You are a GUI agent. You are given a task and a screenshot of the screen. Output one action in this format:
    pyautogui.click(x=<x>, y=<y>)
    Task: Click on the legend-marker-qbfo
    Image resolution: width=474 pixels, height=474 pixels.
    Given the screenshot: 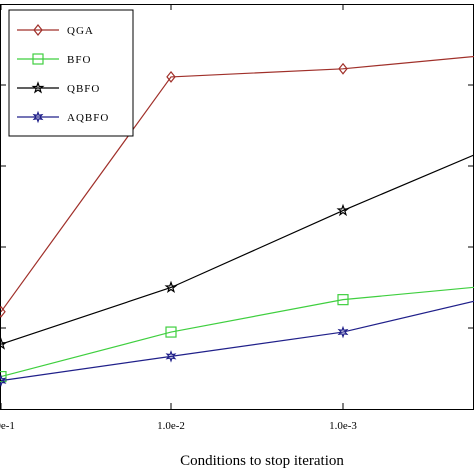 What is the action you would take?
    pyautogui.click(x=38, y=87)
    